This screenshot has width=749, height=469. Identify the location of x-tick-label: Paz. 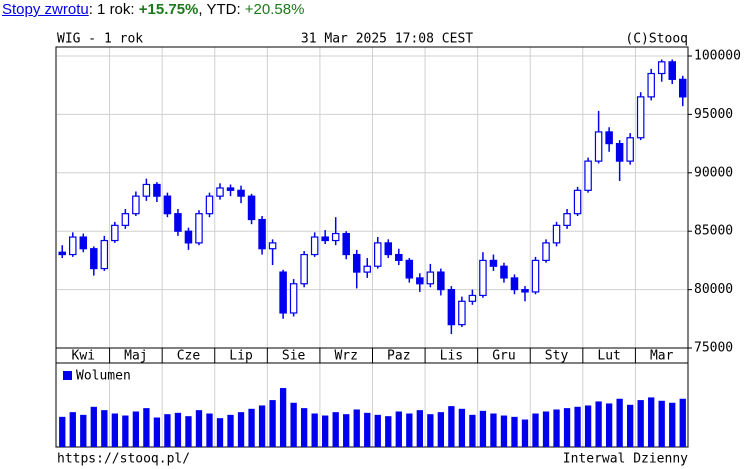
(398, 356).